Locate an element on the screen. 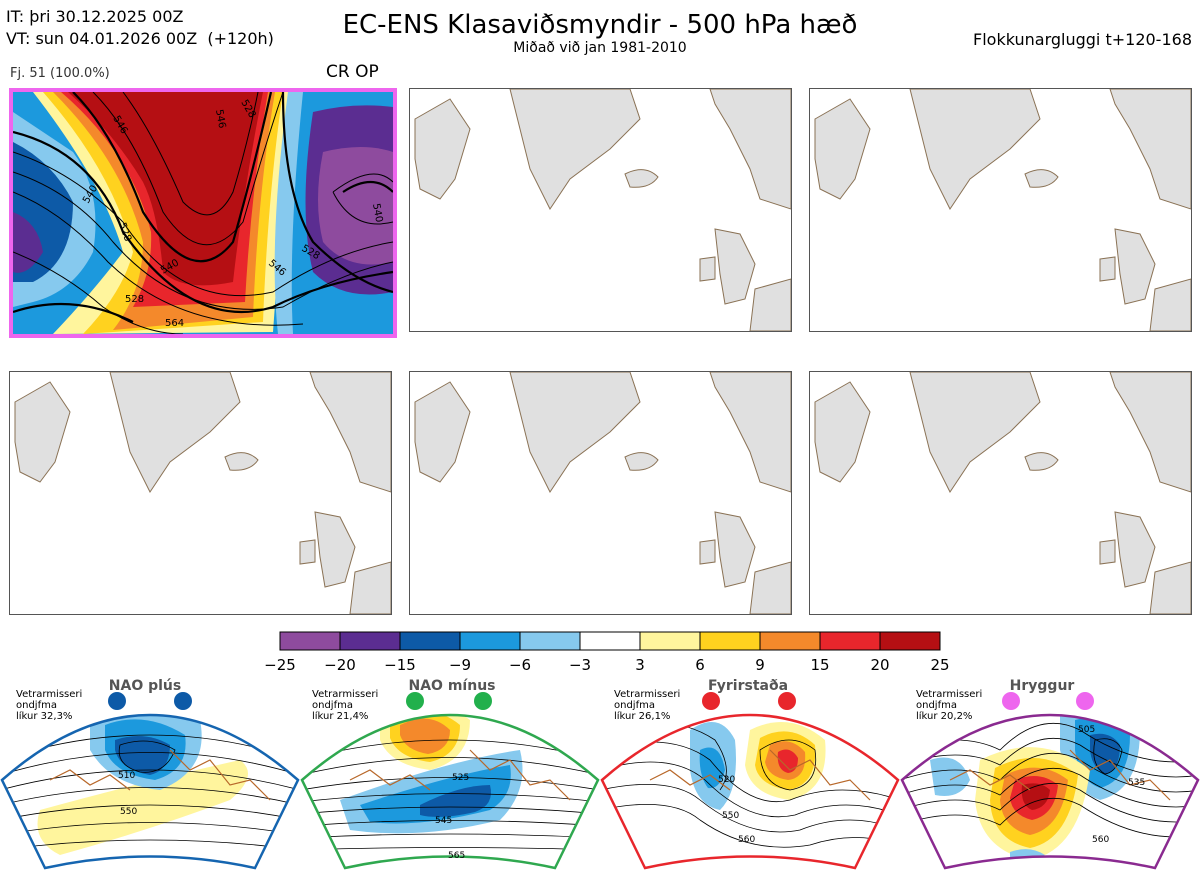 This screenshot has height=871, width=1200. nao-minus-contour-565: 565 is located at coordinates (456, 856).